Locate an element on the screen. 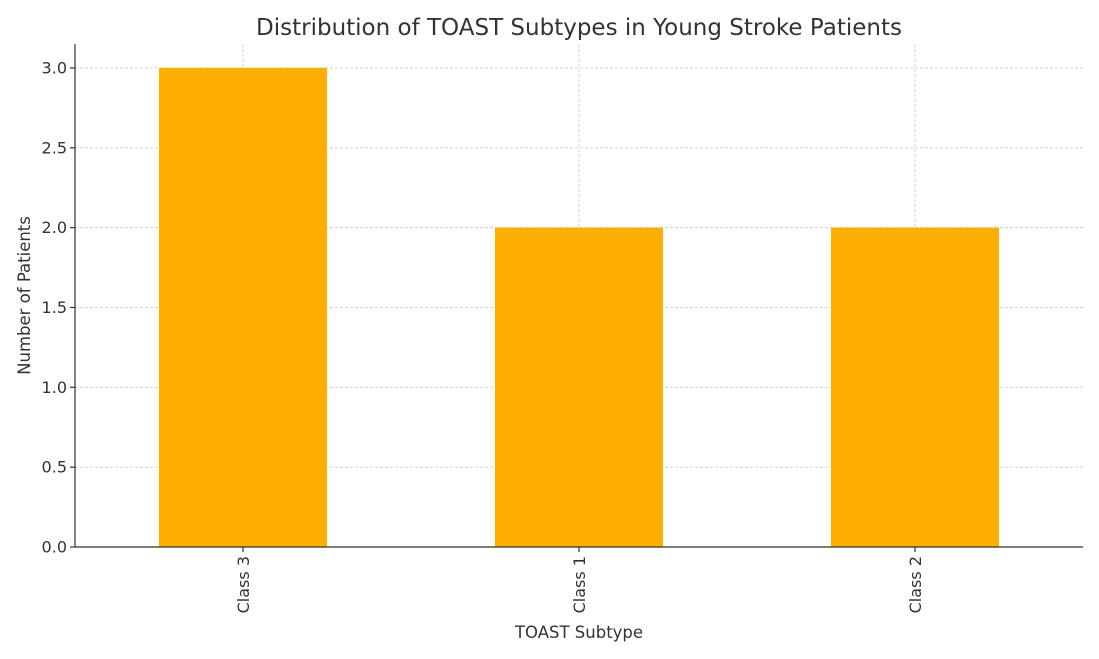  y-ticks: 0.0 0.5 1.0 1.5 2.0 2.5 3.0 is located at coordinates (58, 307).